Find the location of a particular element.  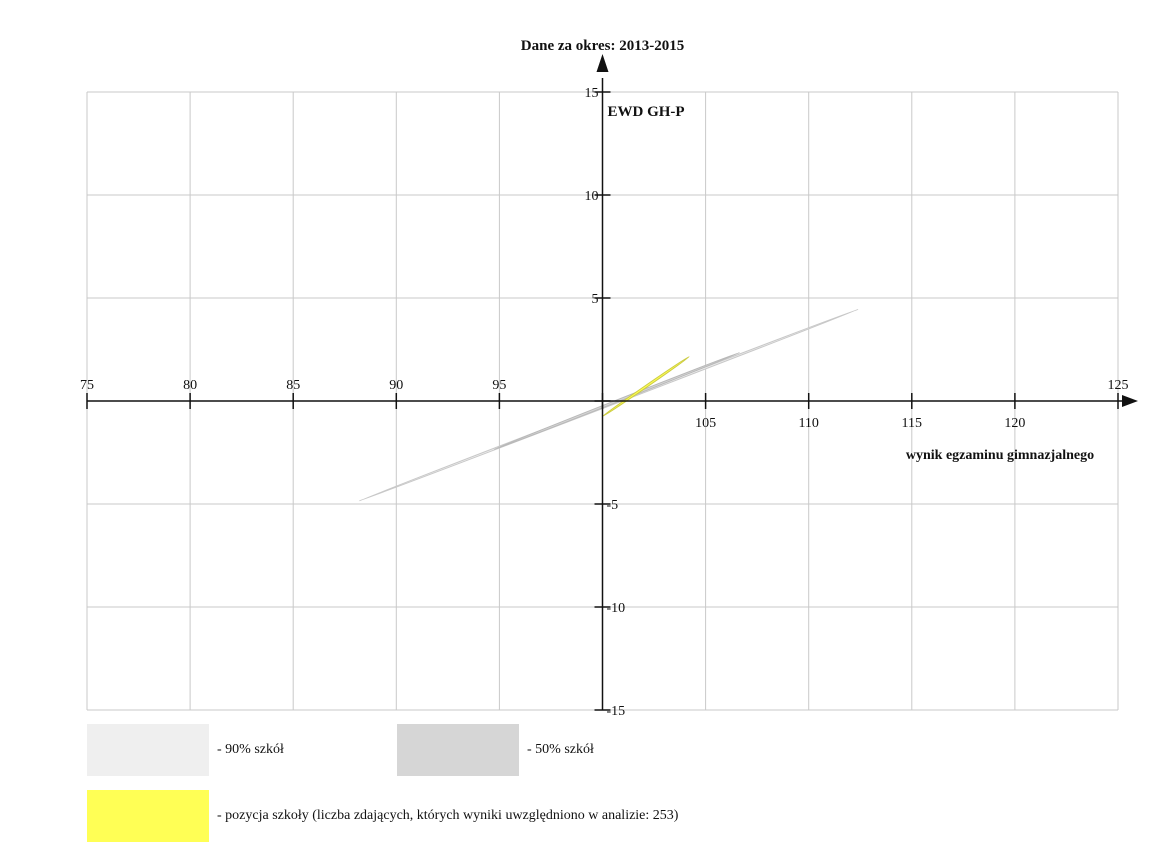

x-tick-label-9: 120 is located at coordinates (1014, 423).